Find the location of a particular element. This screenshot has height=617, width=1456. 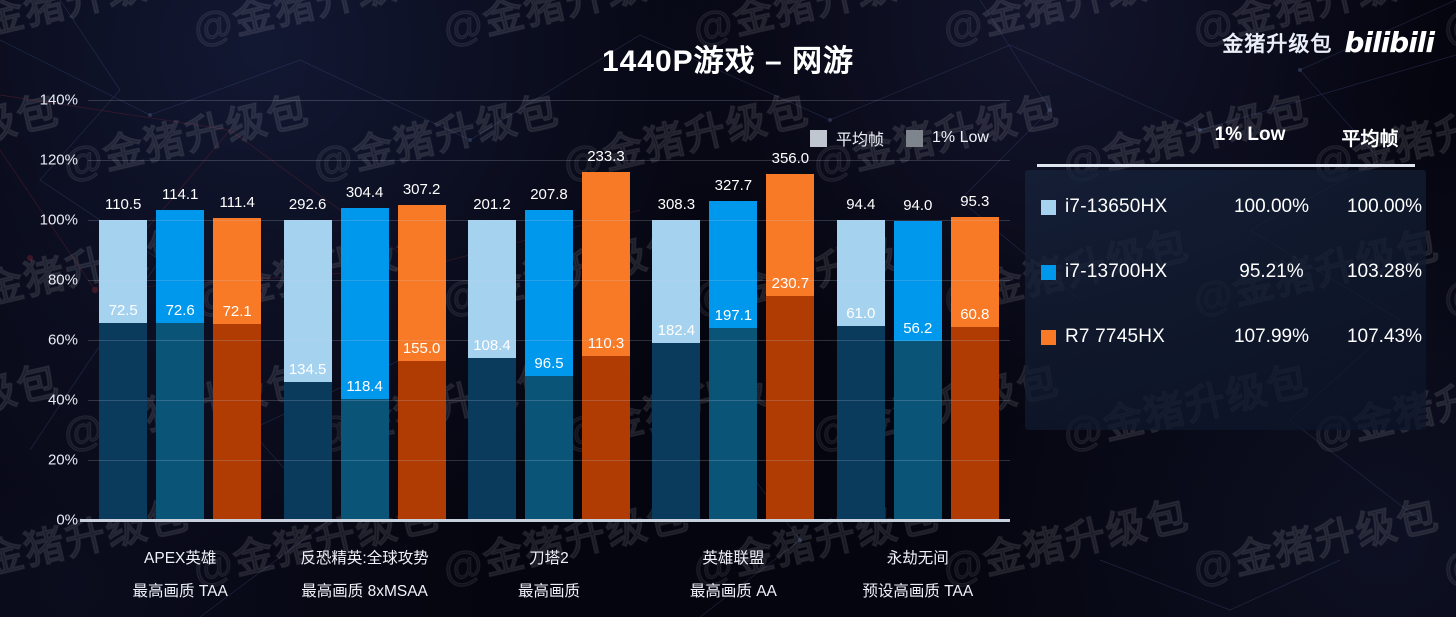

x-axis-category-label: APEX英雄 最高画质 TAA is located at coordinates (180, 573).